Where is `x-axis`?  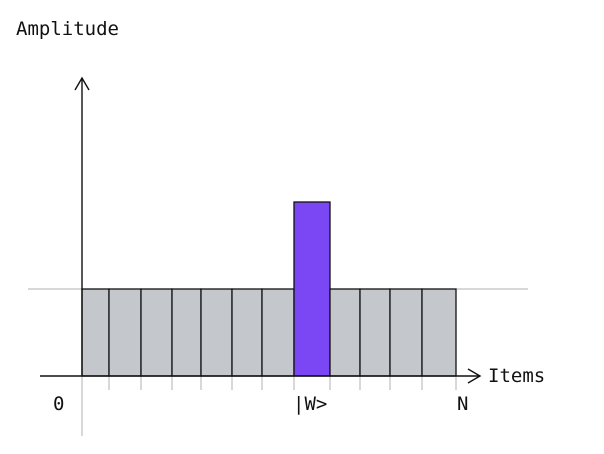 x-axis is located at coordinates (261, 376).